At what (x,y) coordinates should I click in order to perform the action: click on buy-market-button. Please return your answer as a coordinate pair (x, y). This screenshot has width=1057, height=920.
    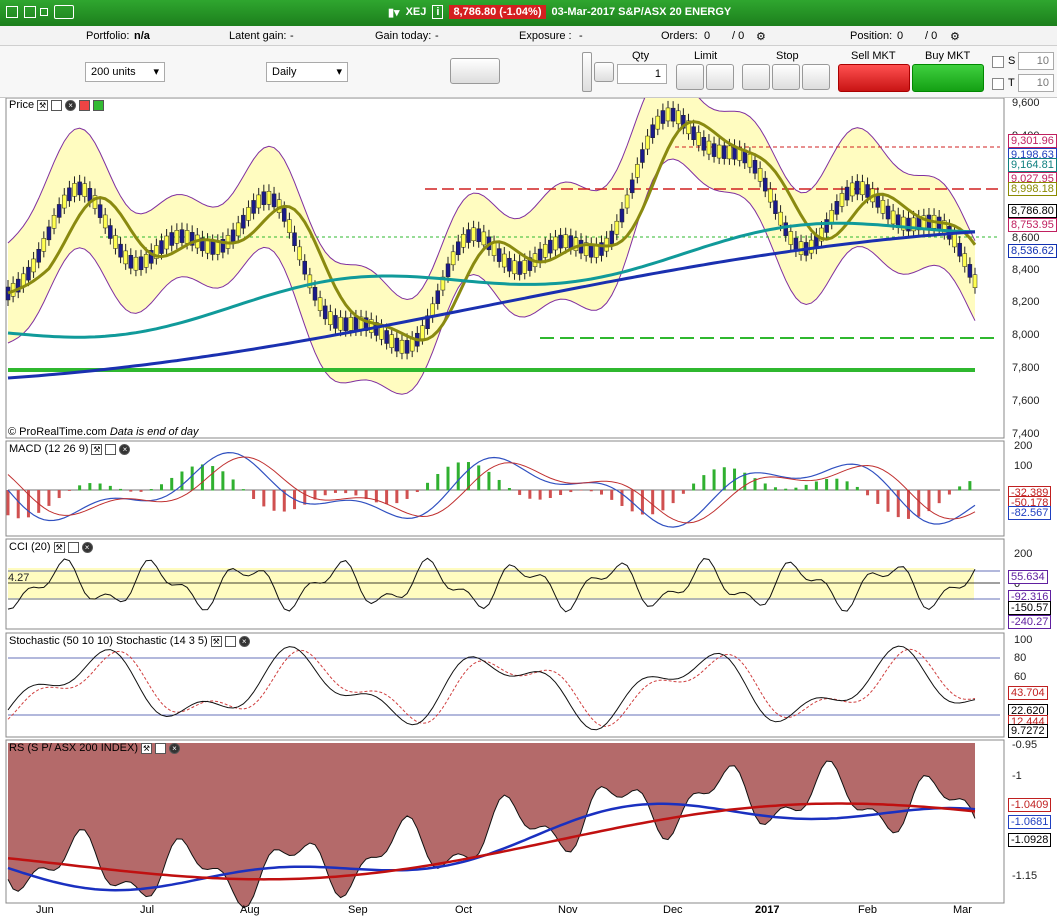
    Looking at the image, I should click on (948, 78).